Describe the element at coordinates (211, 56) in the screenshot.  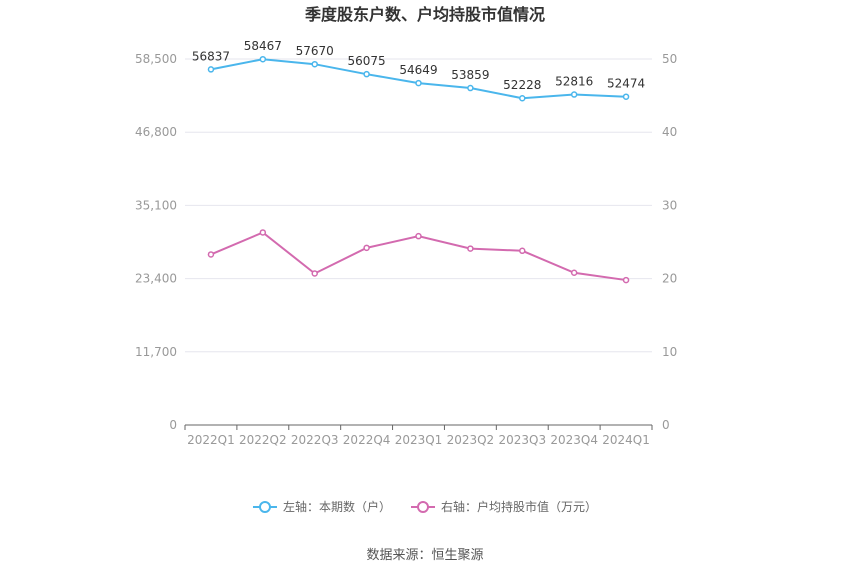
I see `data-label: 56837` at that location.